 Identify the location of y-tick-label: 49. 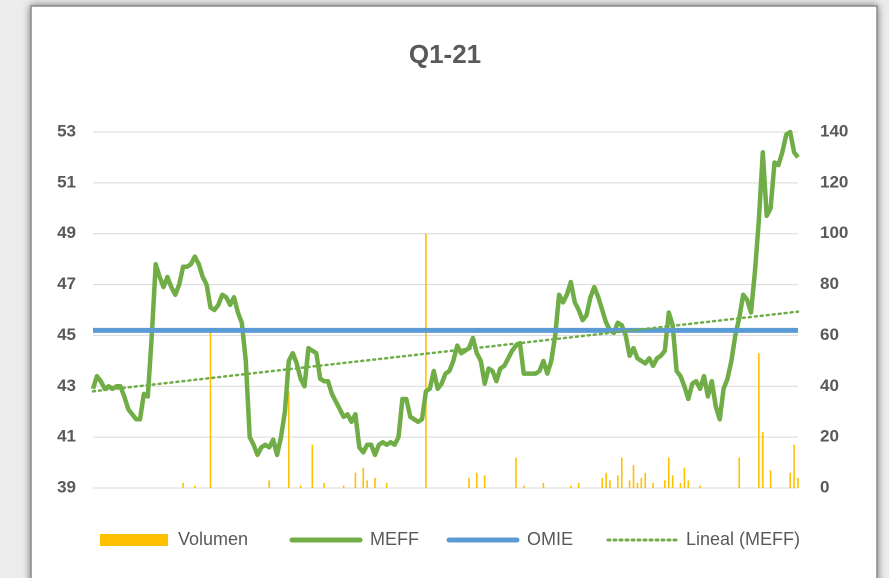
(66, 232).